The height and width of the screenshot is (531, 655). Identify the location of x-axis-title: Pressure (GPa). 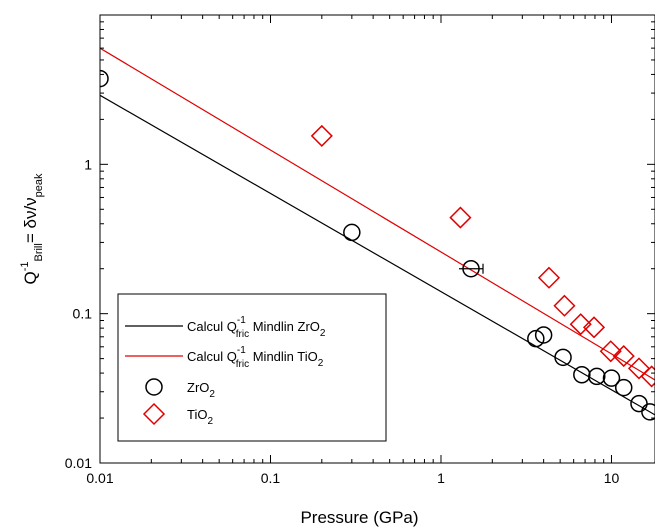
(359, 517).